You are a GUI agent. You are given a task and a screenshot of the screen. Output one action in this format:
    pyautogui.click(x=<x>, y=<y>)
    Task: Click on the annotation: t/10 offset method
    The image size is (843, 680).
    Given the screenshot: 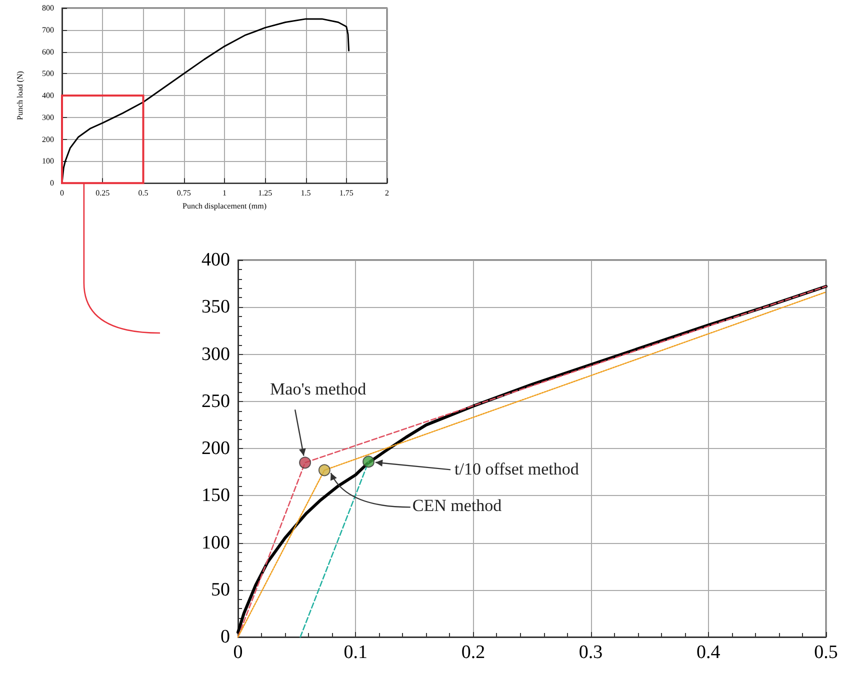 What is the action you would take?
    pyautogui.click(x=517, y=469)
    